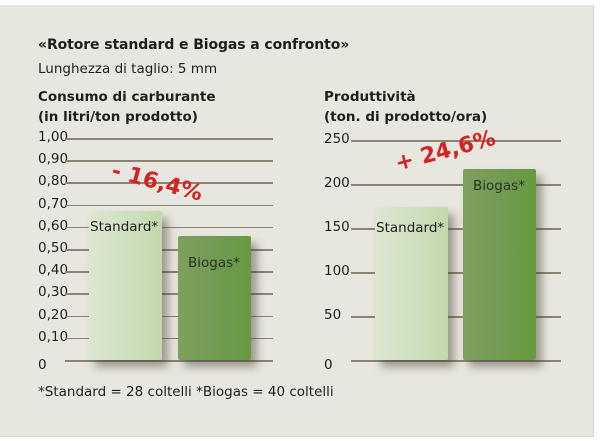 The height and width of the screenshot is (441, 600). What do you see at coordinates (405, 107) in the screenshot?
I see `chart-title: Produttività (ton. di prodotto/ora)` at bounding box center [405, 107].